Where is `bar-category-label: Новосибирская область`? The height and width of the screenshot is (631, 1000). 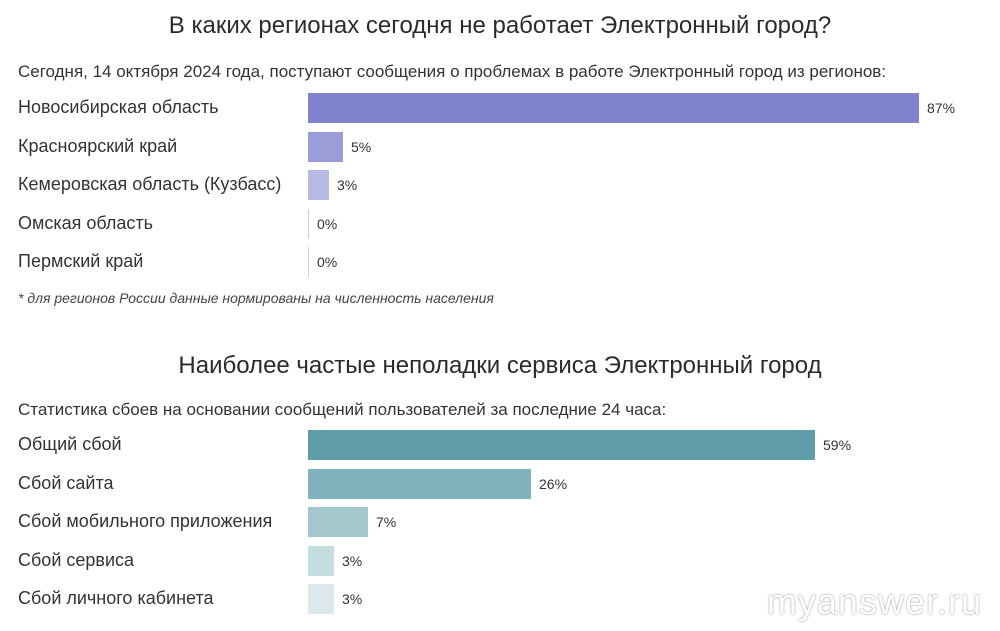
bar-category-label: Новосибирская область is located at coordinates (118, 107).